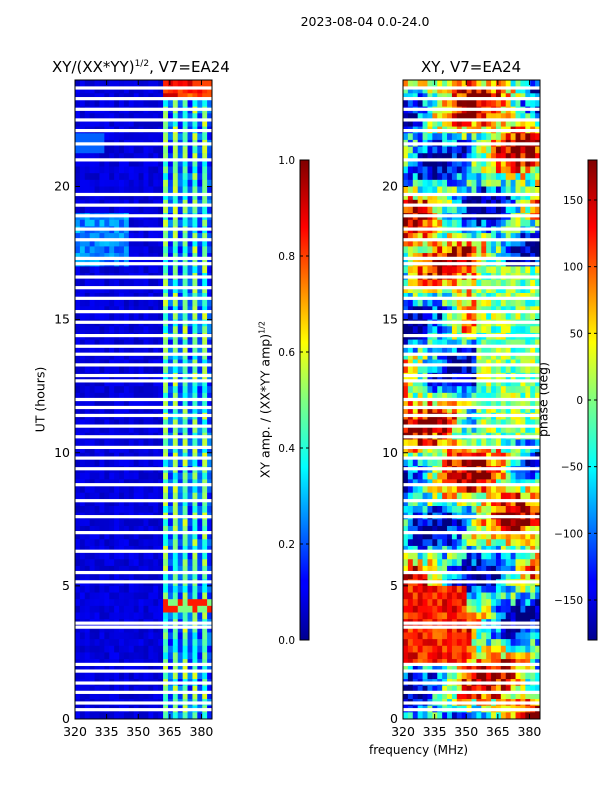 Image resolution: width=600 pixels, height=800 pixels. I want to click on flagged-row, so click(143, 501).